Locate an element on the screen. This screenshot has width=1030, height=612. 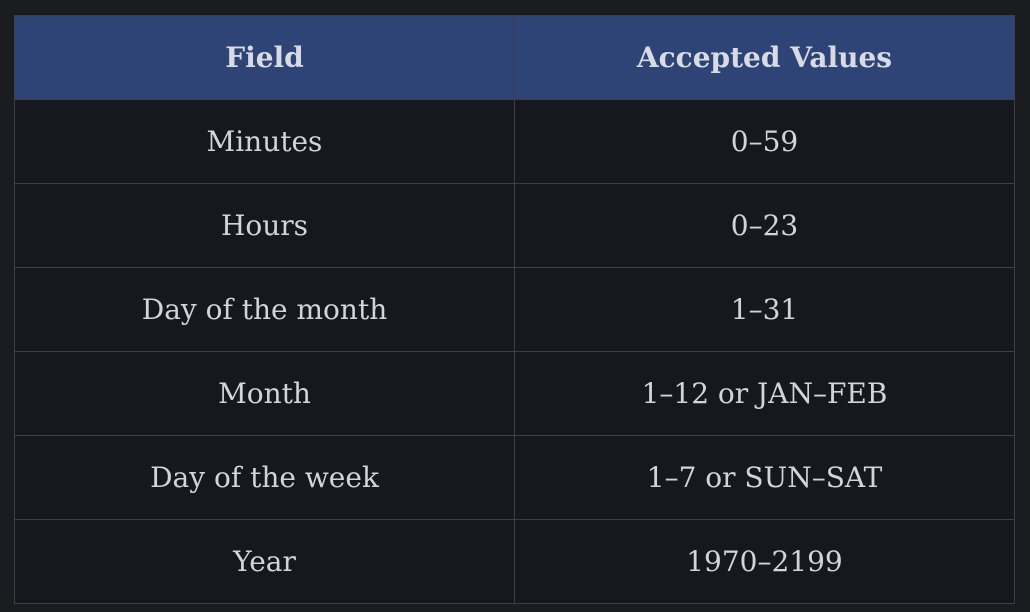
table-row: Day of the month 1–31 is located at coordinates (514, 309).